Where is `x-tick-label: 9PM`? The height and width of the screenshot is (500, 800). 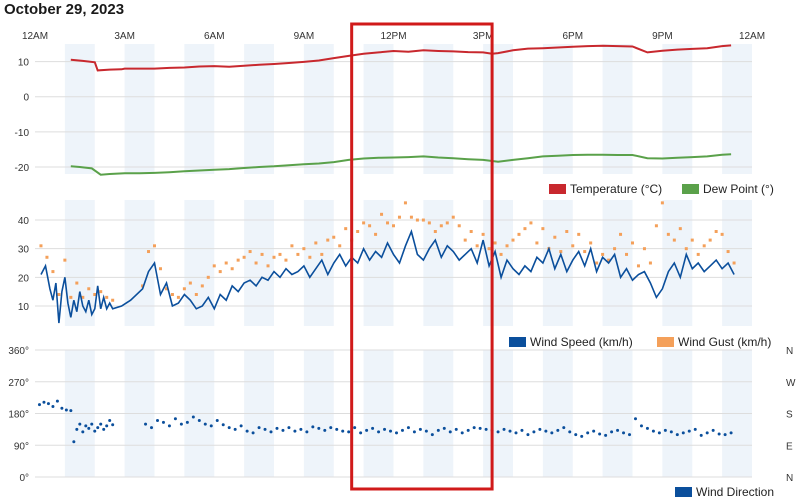
x-tick-label: 9PM is located at coordinates (662, 36).